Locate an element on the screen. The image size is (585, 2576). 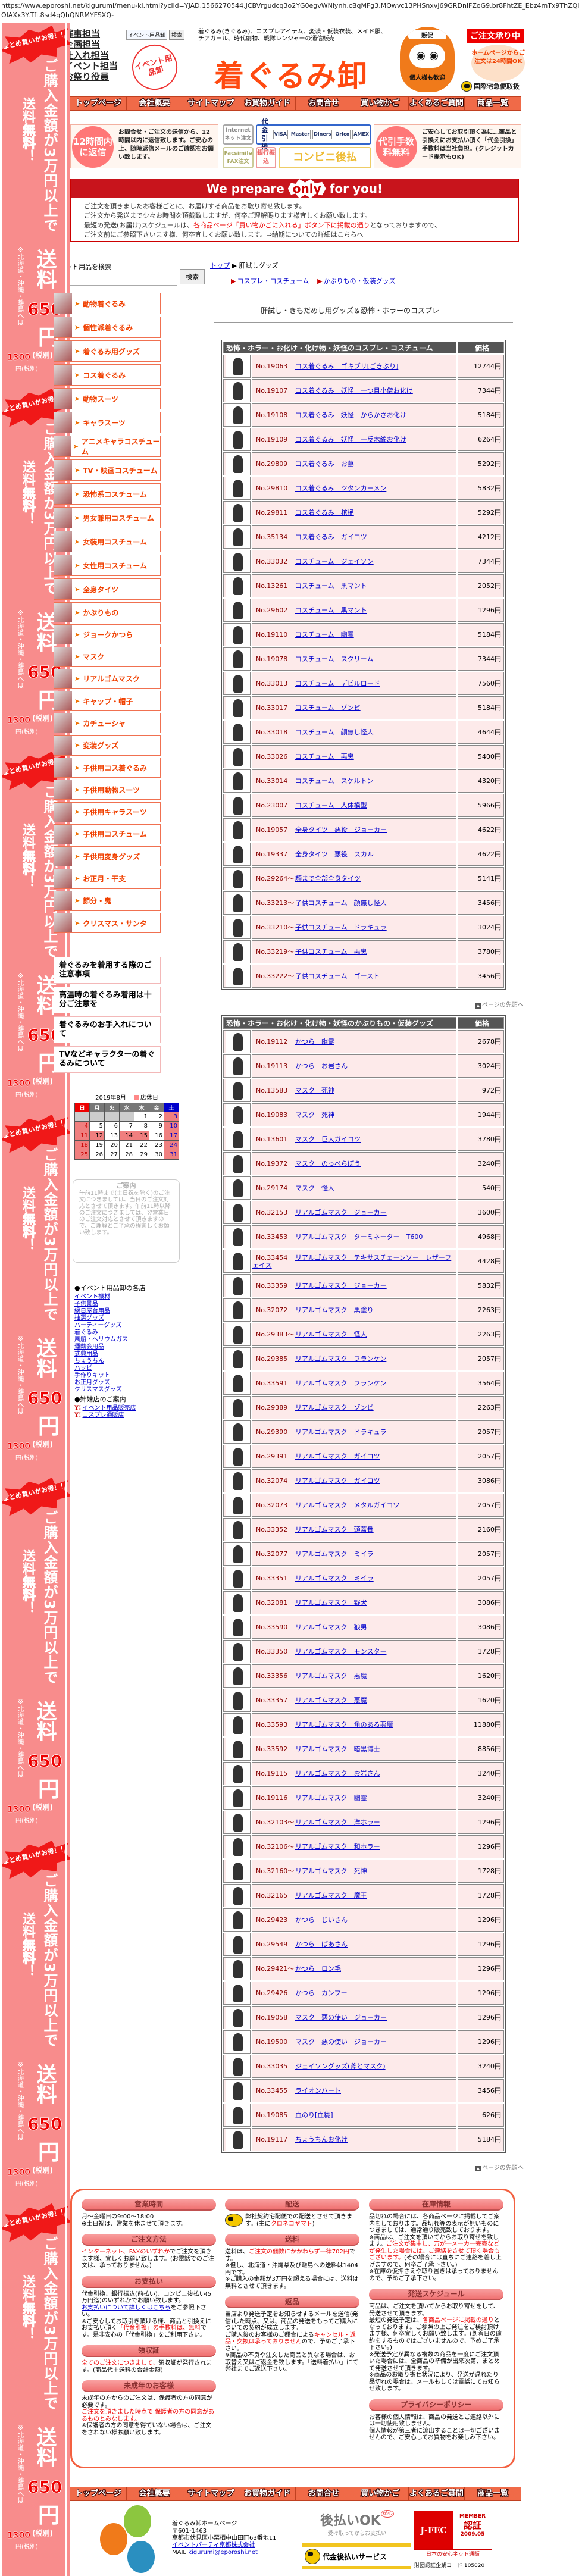
category-label: アニメキャラコスチューム is located at coordinates (120, 446).